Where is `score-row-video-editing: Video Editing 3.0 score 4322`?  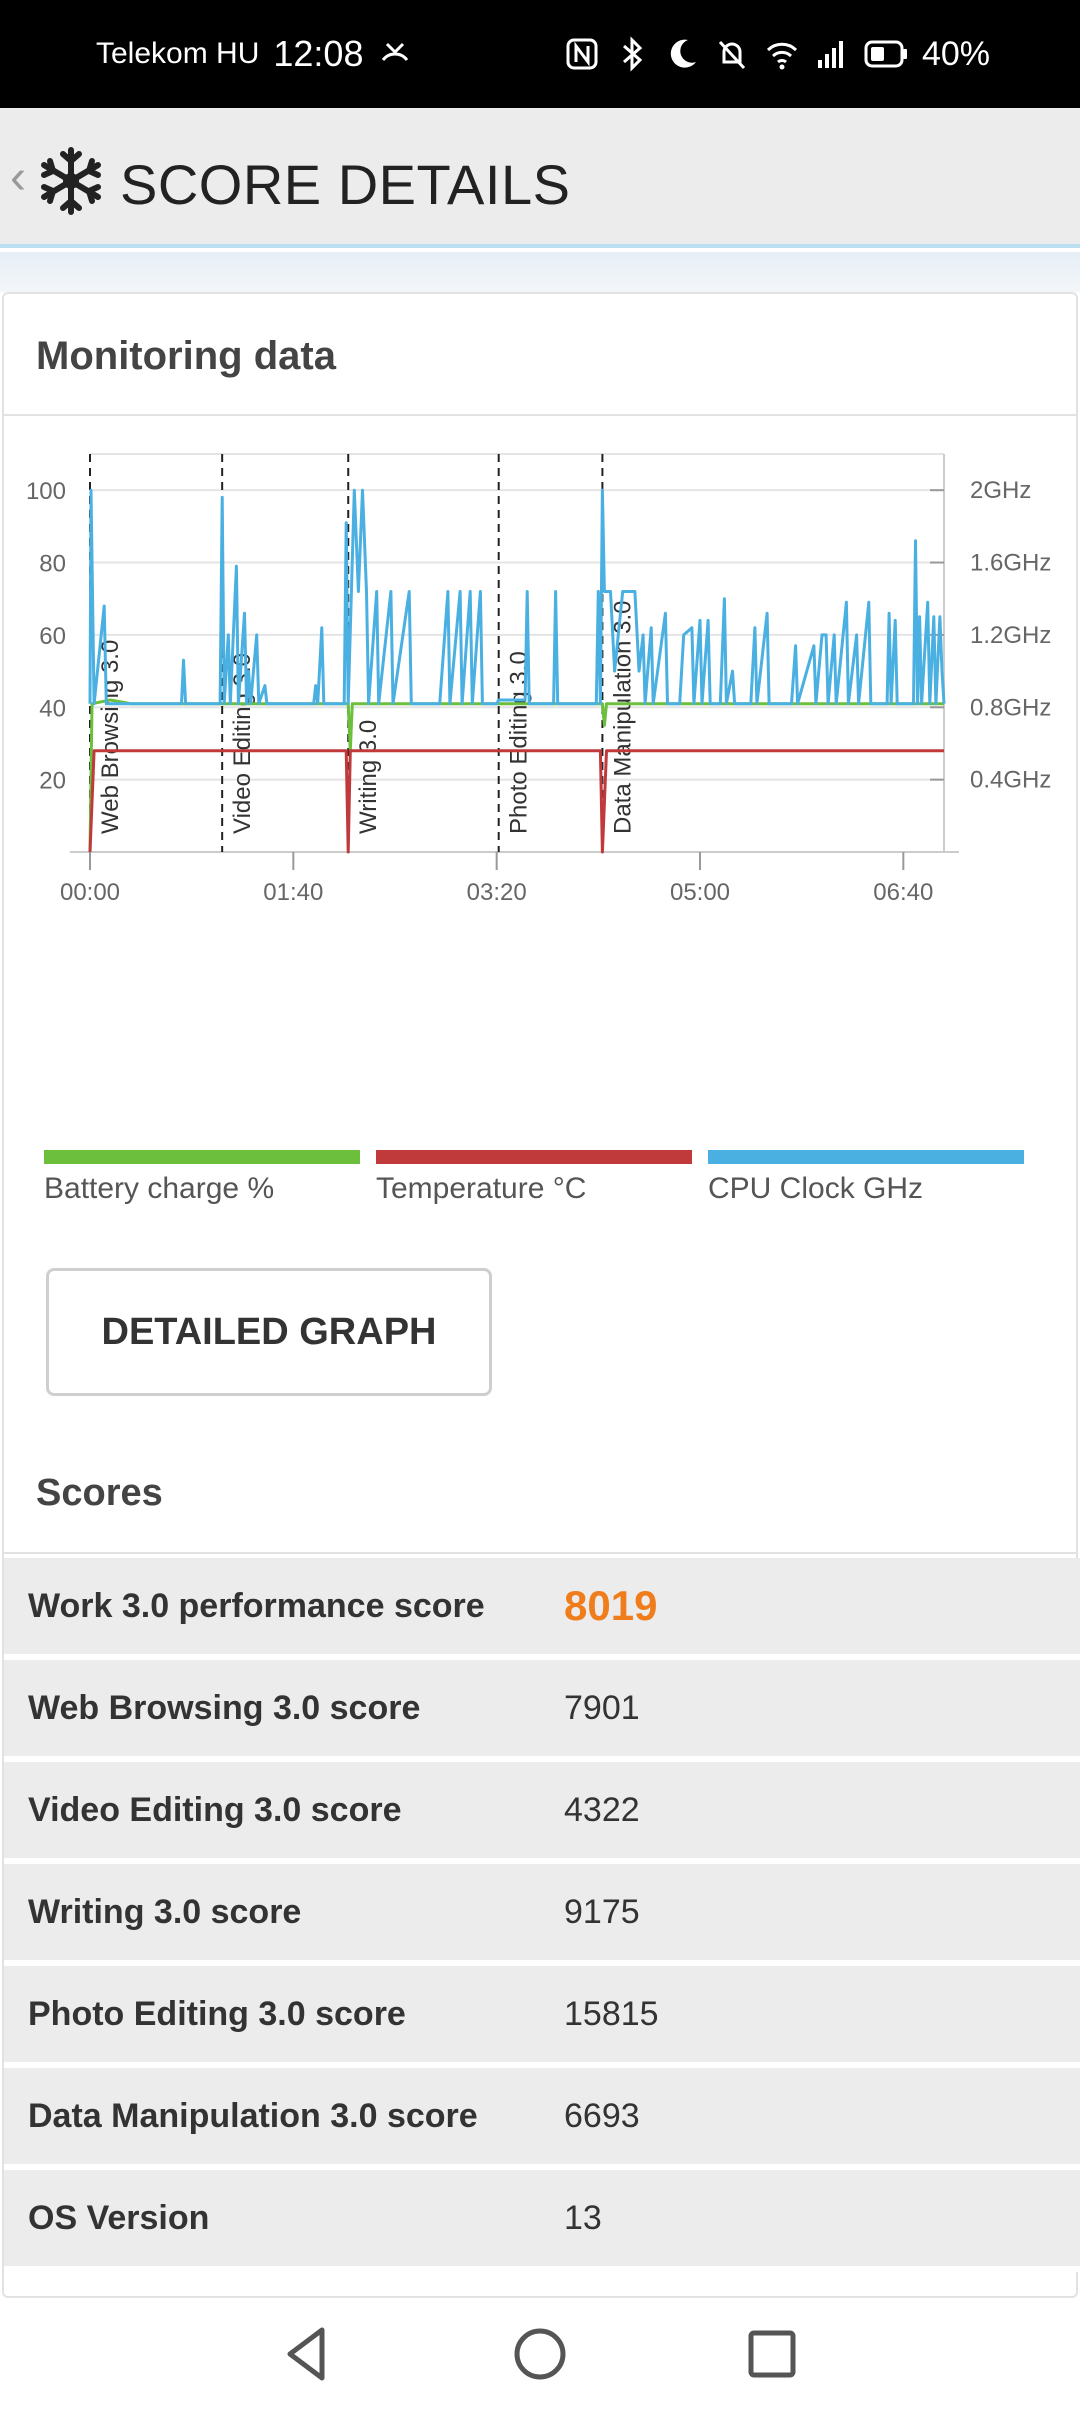
score-row-video-editing: Video Editing 3.0 score 4322 is located at coordinates (542, 1813).